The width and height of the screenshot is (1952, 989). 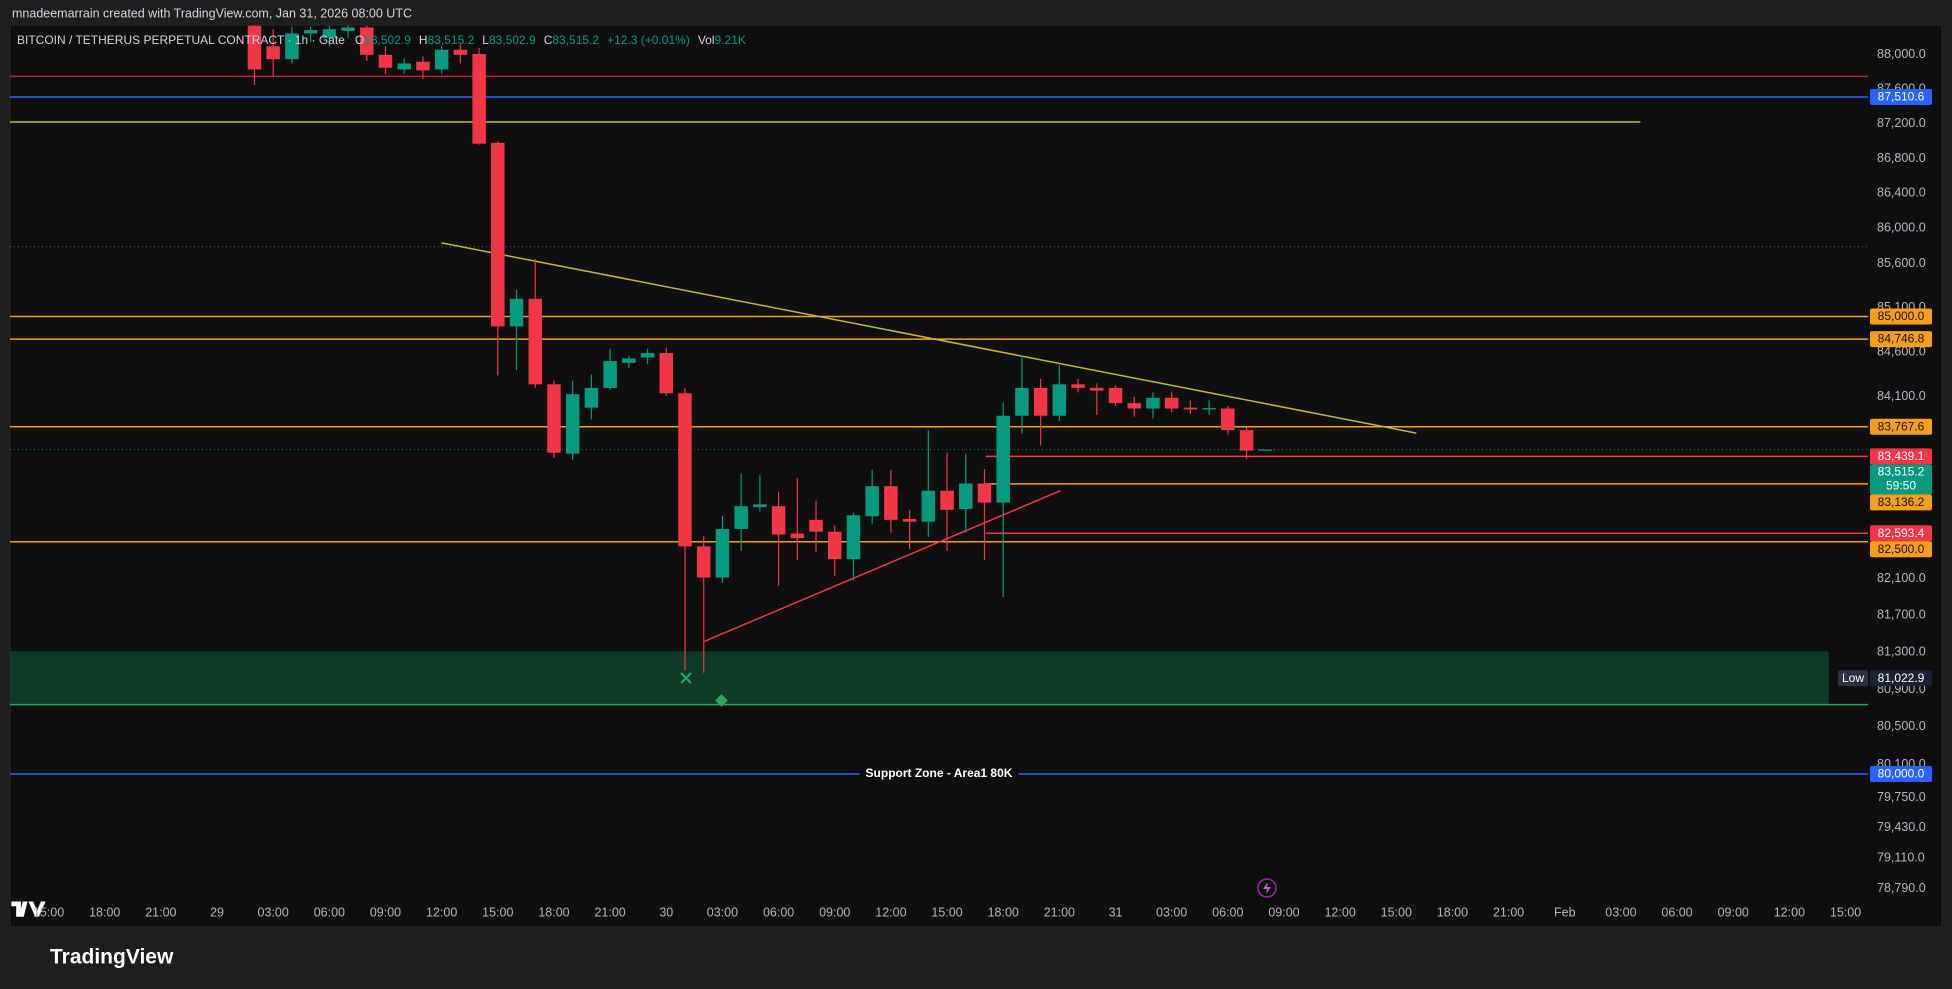 I want to click on legend-value: 83,502.9, so click(x=512, y=40).